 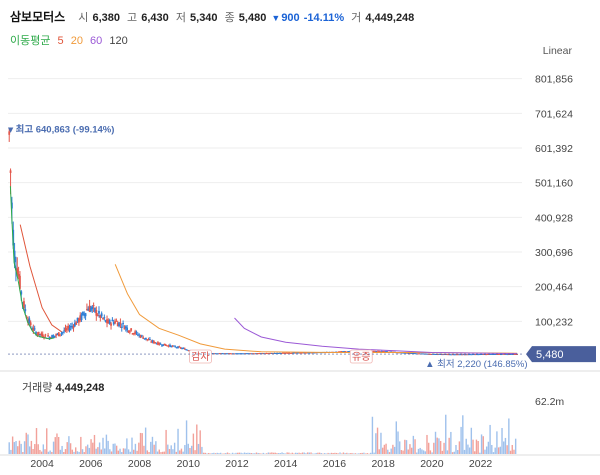 What do you see at coordinates (96, 41) in the screenshot?
I see `ma-60: 60` at bounding box center [96, 41].